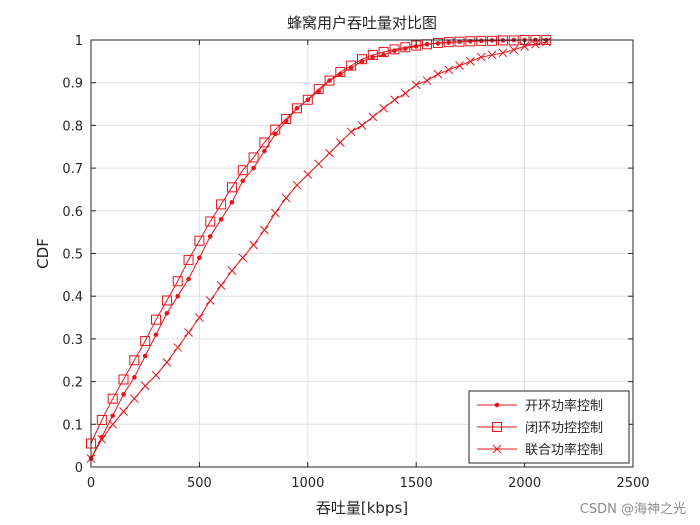 The image size is (700, 525). I want to click on x-tick-label: 1500, so click(416, 483).